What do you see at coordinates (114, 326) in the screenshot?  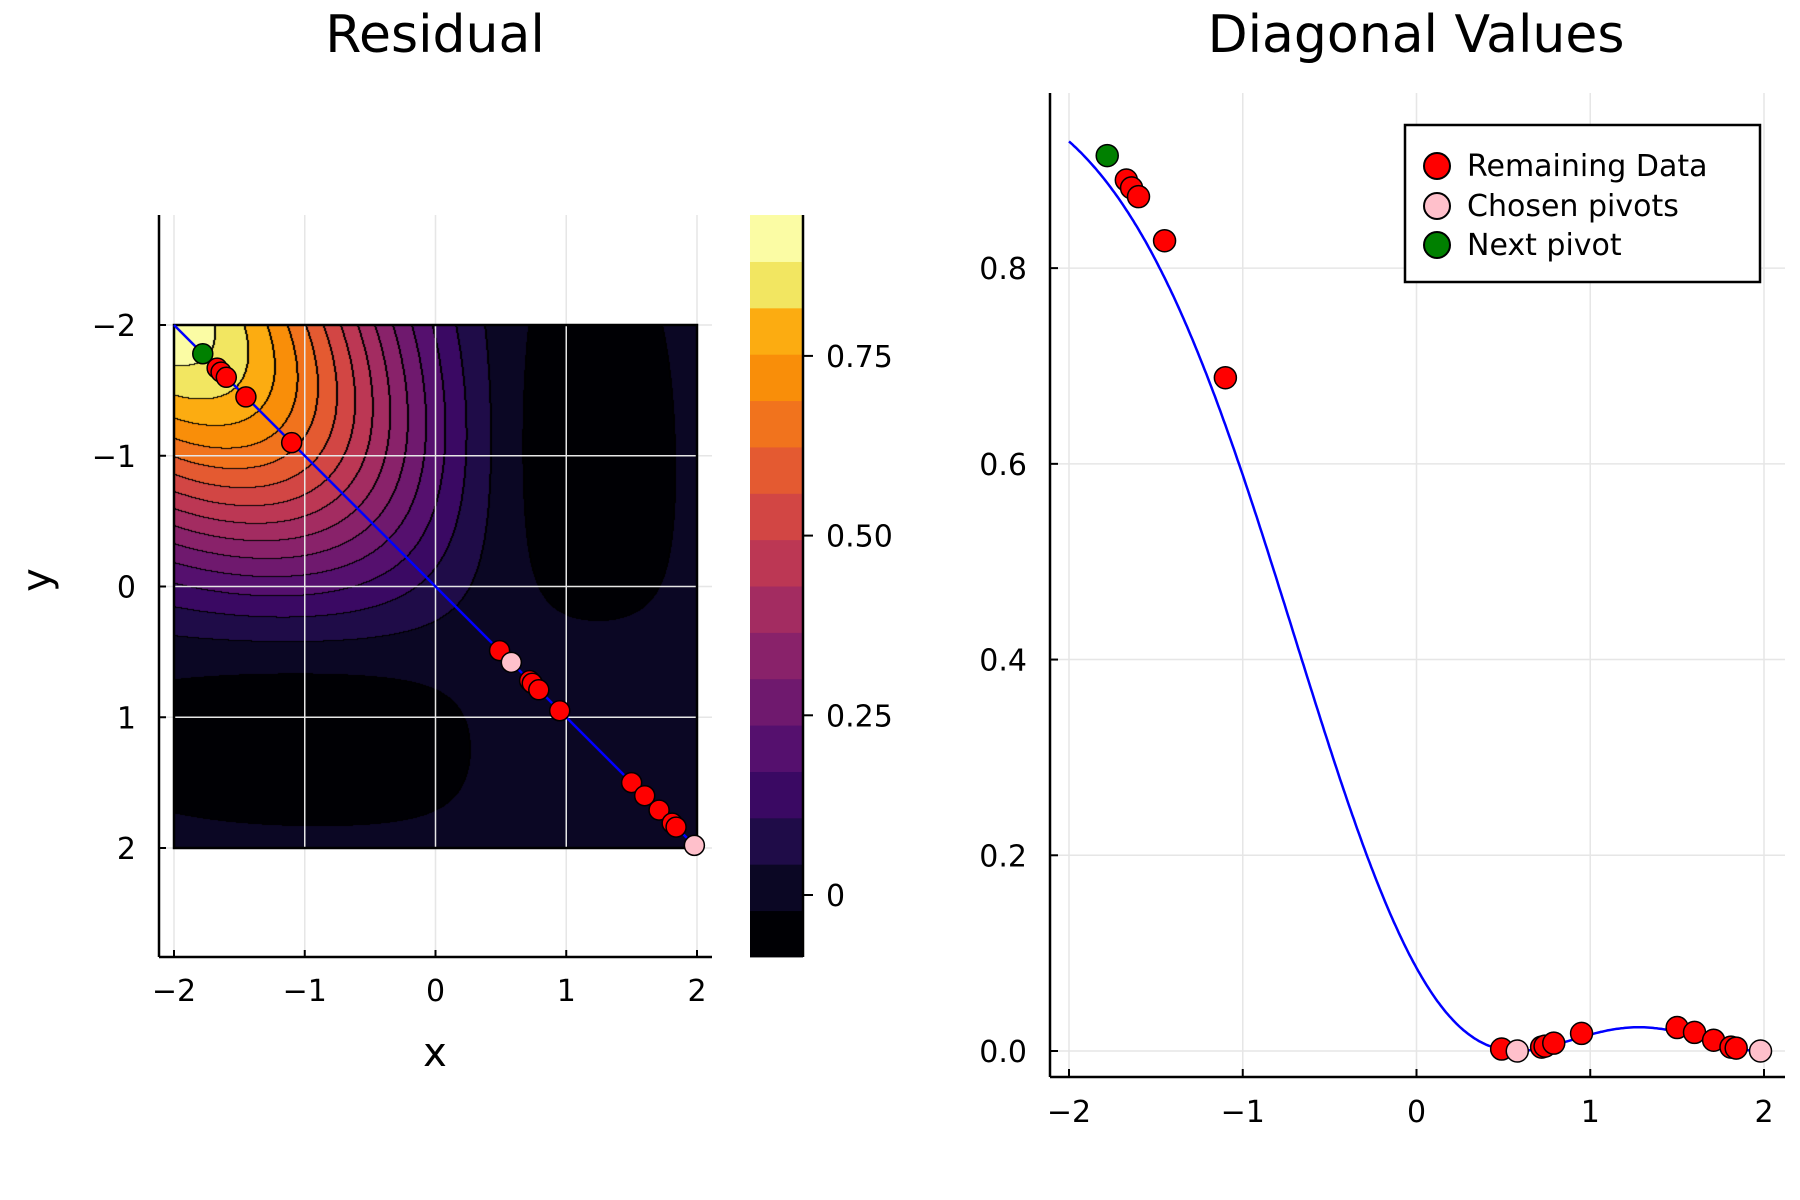 I see `y-tick-label: −2` at bounding box center [114, 326].